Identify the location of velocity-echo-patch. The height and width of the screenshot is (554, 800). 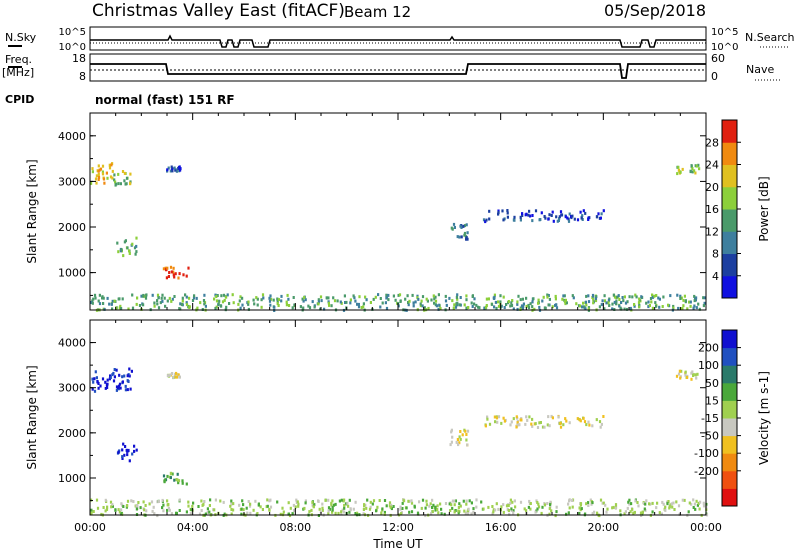
(175, 478).